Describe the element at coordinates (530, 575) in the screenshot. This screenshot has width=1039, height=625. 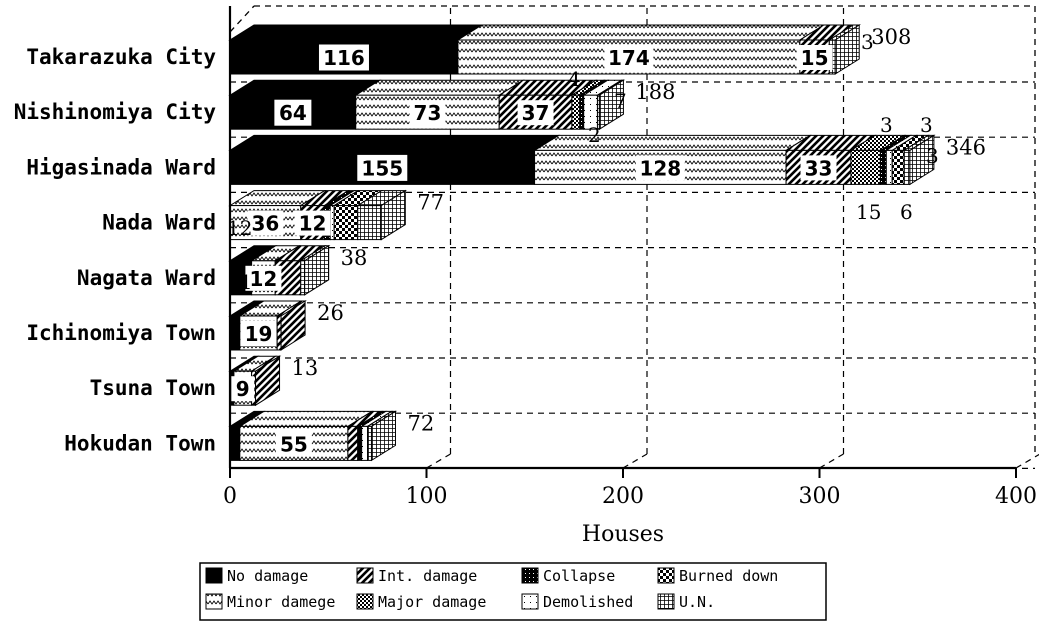
I see `legend-swatch-collapse` at that location.